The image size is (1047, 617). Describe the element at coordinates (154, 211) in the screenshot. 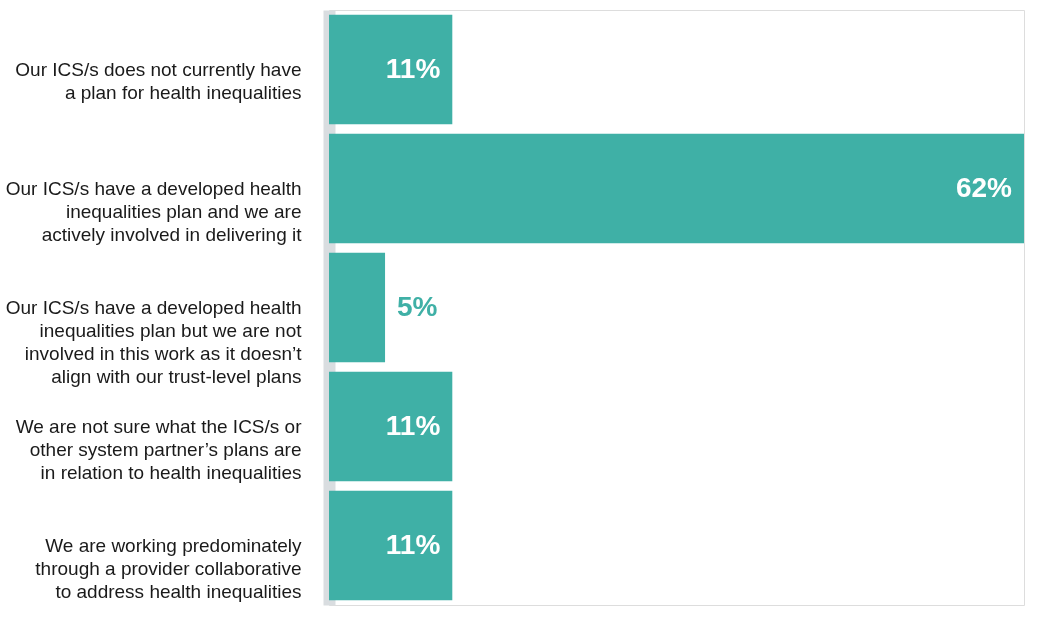

I see `y-tick-label: Our ICS/s have a developed health inequalities plan and we are actively involved in delivering it` at that location.